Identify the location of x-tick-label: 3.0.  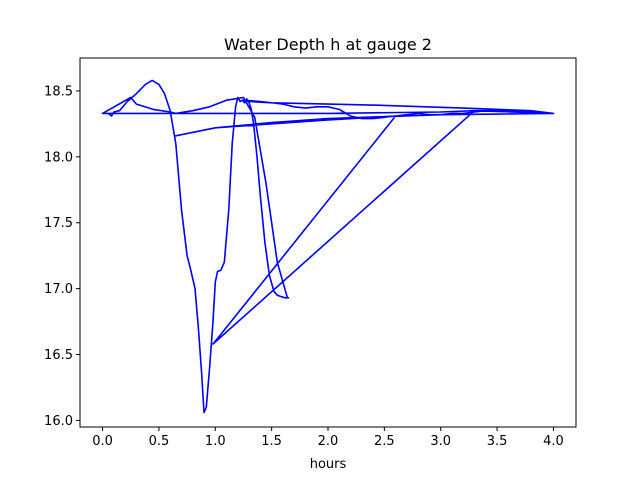
(440, 441).